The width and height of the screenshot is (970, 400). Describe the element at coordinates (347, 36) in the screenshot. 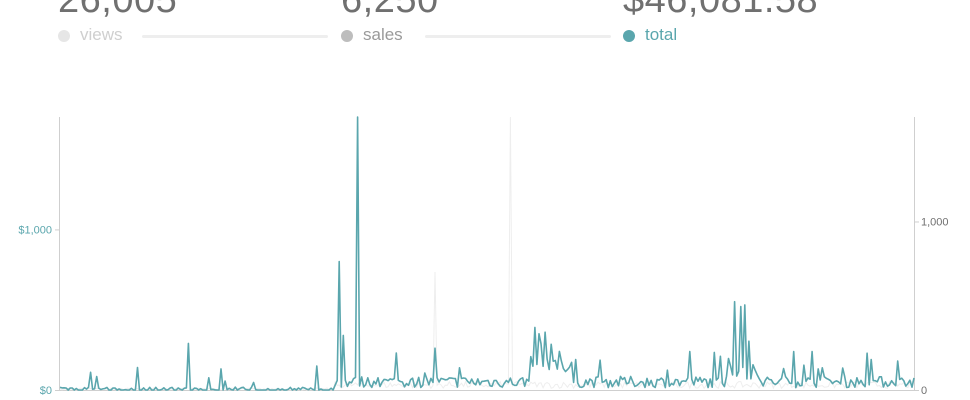

I see `sales-dot-icon` at that location.